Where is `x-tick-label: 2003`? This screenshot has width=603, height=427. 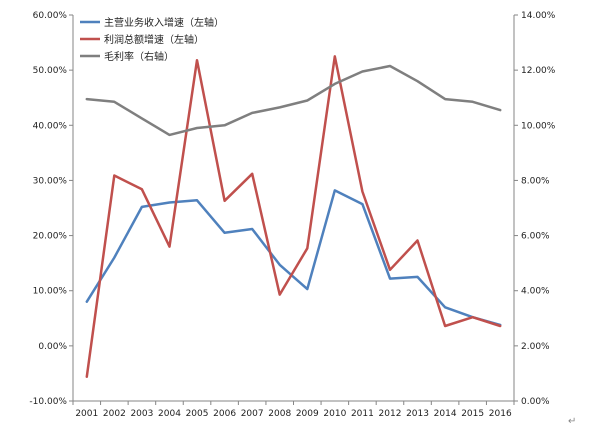 x-tick-label: 2003 is located at coordinates (141, 414).